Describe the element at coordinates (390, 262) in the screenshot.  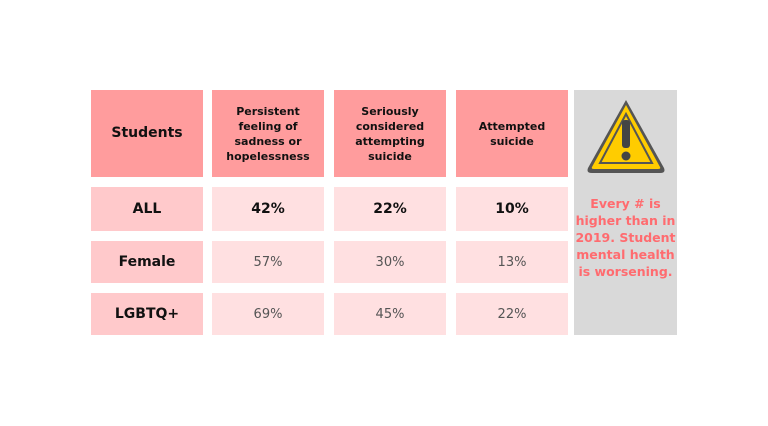
I see `table-cell: 30%` at that location.